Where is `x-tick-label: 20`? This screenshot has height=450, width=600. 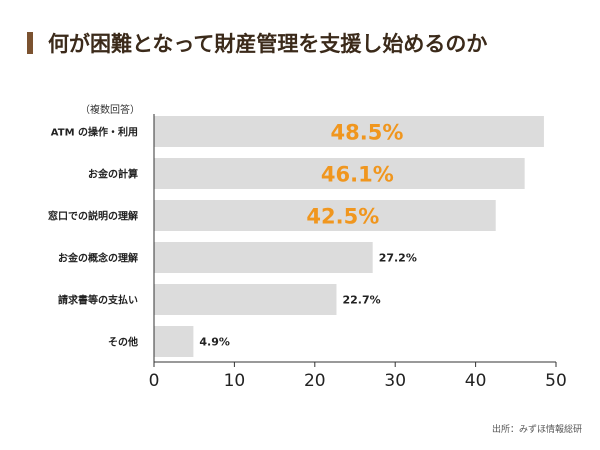
x-tick-label: 20 is located at coordinates (315, 381).